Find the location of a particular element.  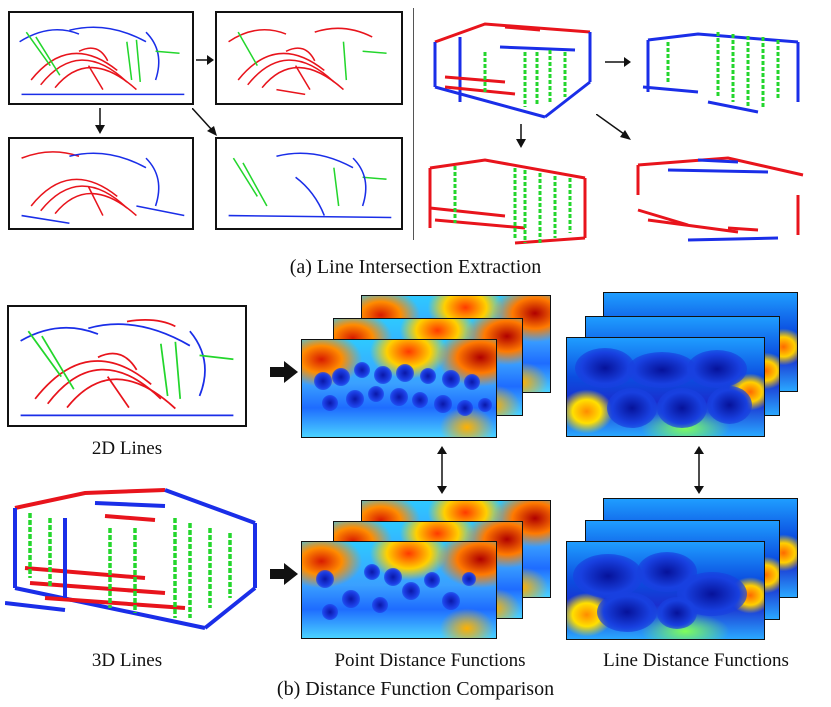

arrow-down-a-left is located at coordinates (100, 121).